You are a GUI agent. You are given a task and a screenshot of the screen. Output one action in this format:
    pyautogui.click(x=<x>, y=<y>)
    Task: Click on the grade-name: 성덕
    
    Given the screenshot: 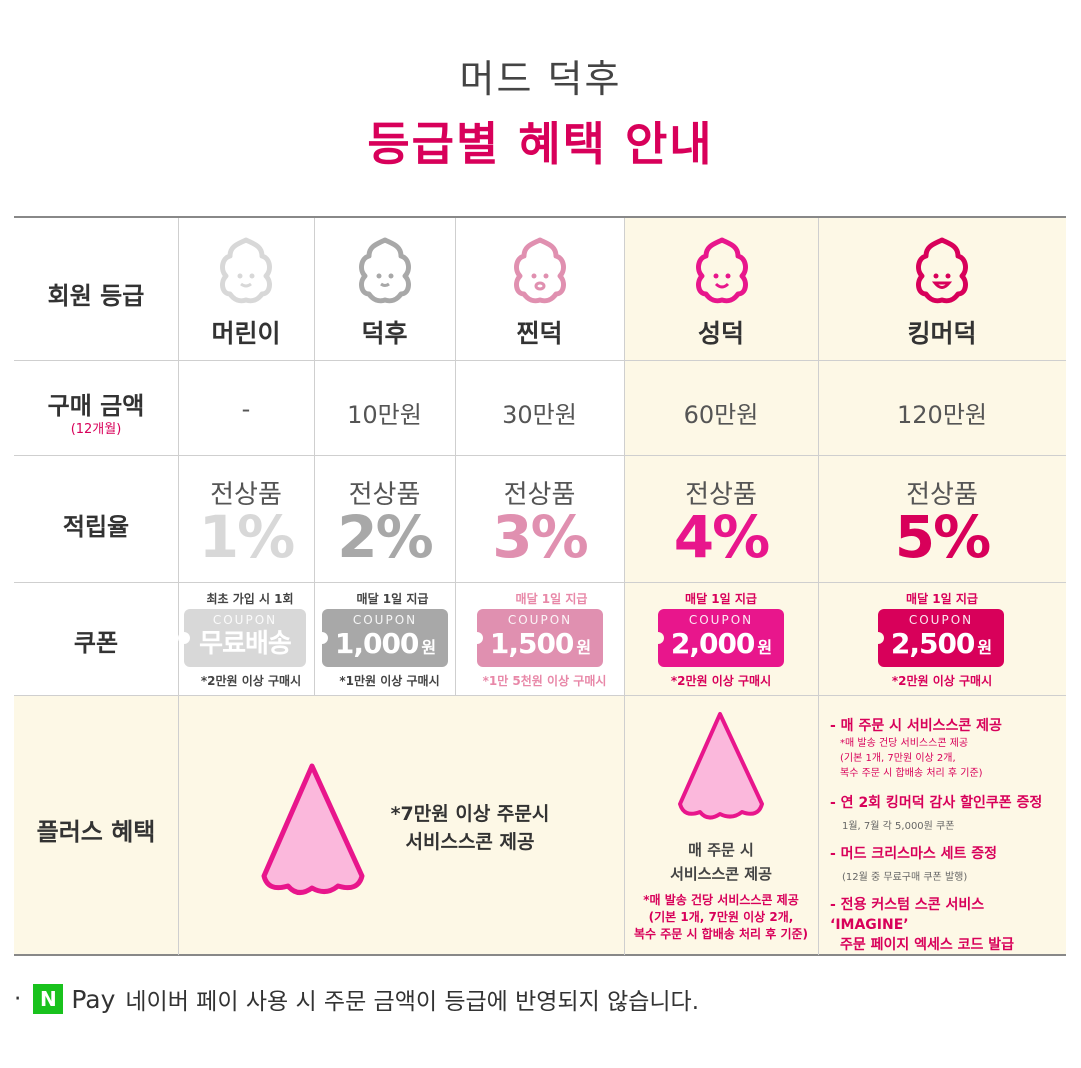 What is the action you would take?
    pyautogui.click(x=720, y=333)
    